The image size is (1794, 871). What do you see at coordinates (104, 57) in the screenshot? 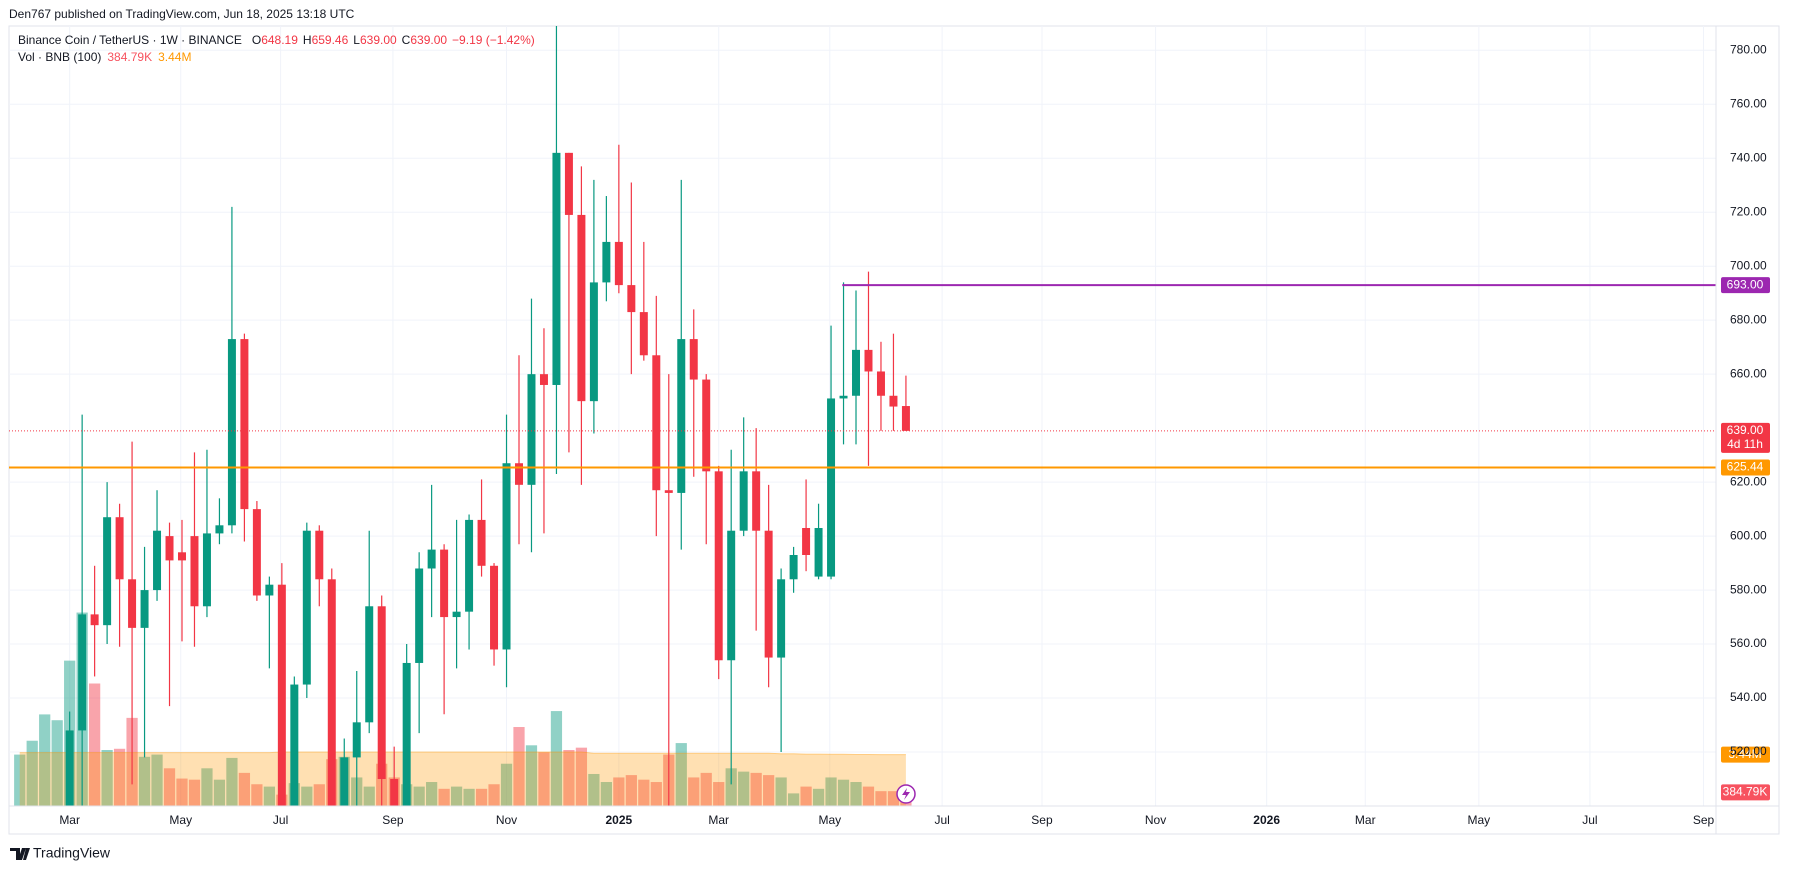
I see `legend-line-2: Vol · BNB (100) 384.79K 3.44M` at bounding box center [104, 57].